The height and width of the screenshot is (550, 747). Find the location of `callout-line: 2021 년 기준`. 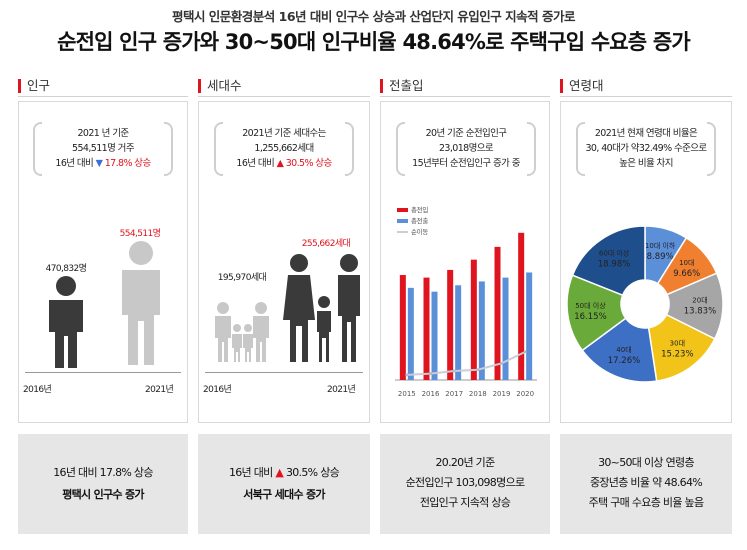

callout-line: 2021 년 기준 is located at coordinates (103, 133).